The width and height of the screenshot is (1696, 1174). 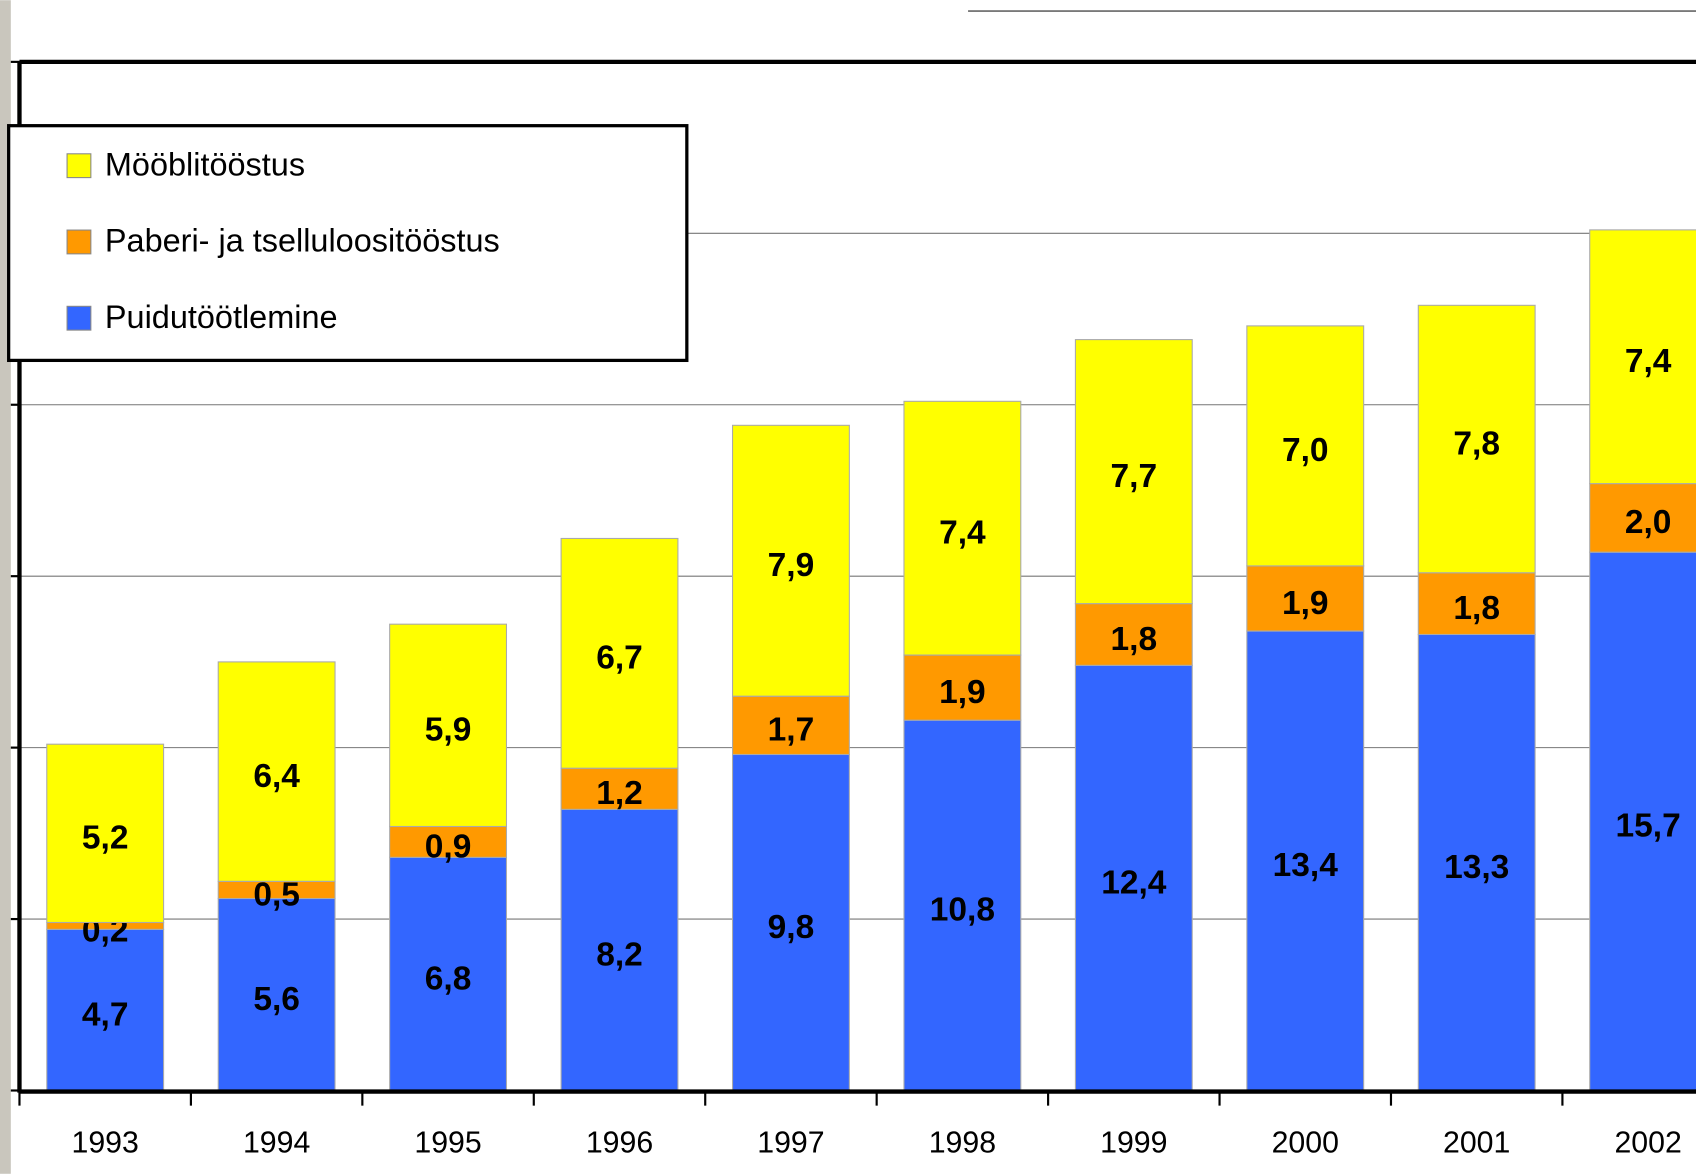 I want to click on background-strip, so click(x=5, y=587).